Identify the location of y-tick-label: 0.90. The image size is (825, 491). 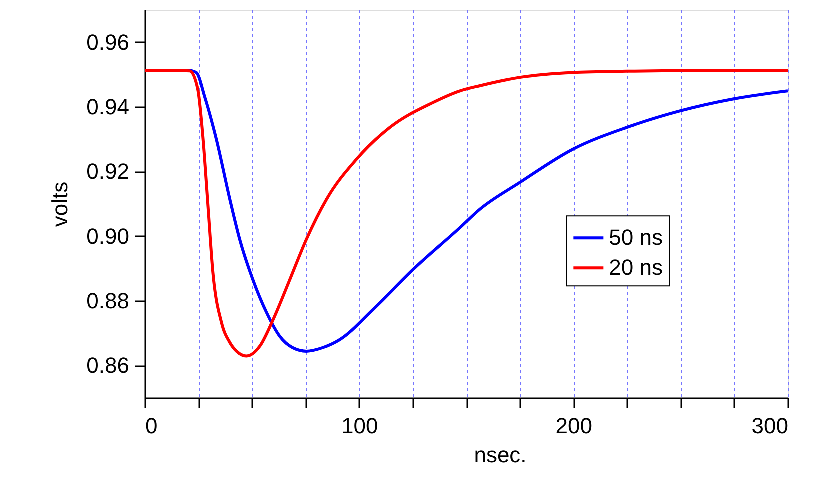
(108, 236).